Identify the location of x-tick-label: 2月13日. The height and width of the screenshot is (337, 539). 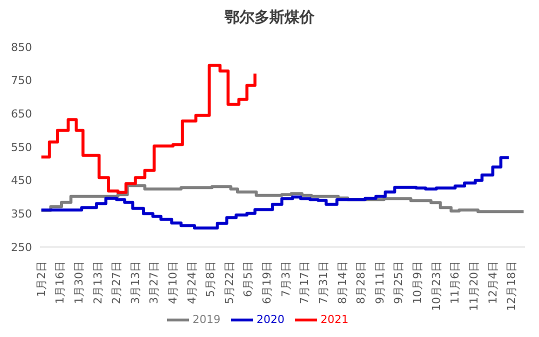
(97, 282).